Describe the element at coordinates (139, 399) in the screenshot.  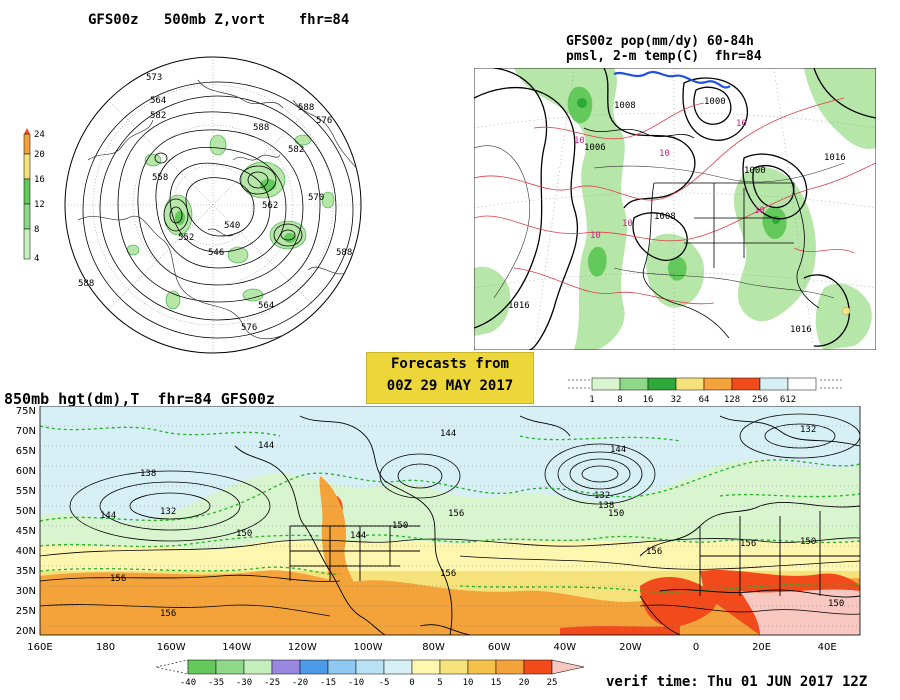
I see `panel-title-850mb: 850mb hgt(dm),T fhr=84 GFS00z` at that location.